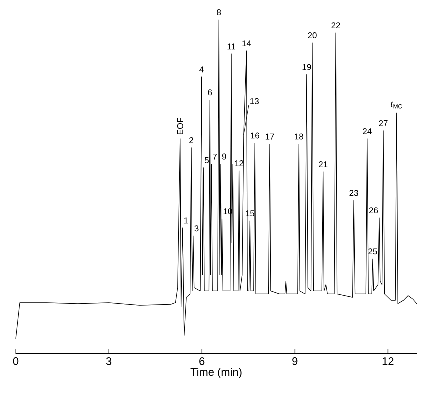  Describe the element at coordinates (323, 165) in the screenshot. I see `annotation: 21` at that location.